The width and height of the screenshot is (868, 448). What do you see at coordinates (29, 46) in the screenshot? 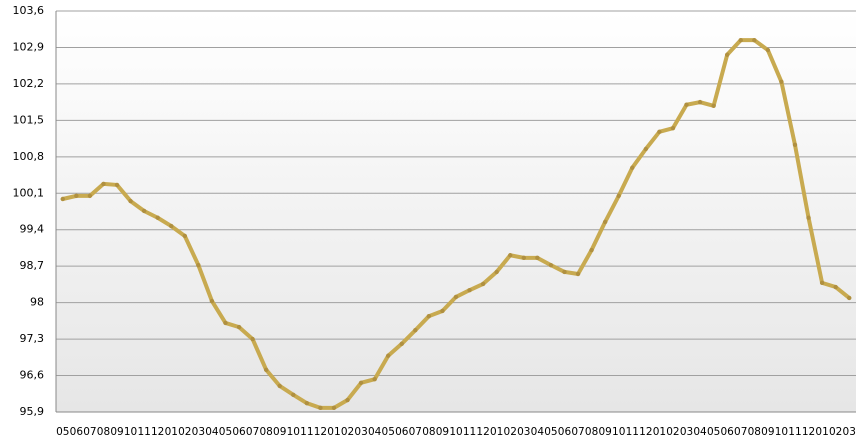
I see `y-tick-label: 102,9` at bounding box center [29, 46].